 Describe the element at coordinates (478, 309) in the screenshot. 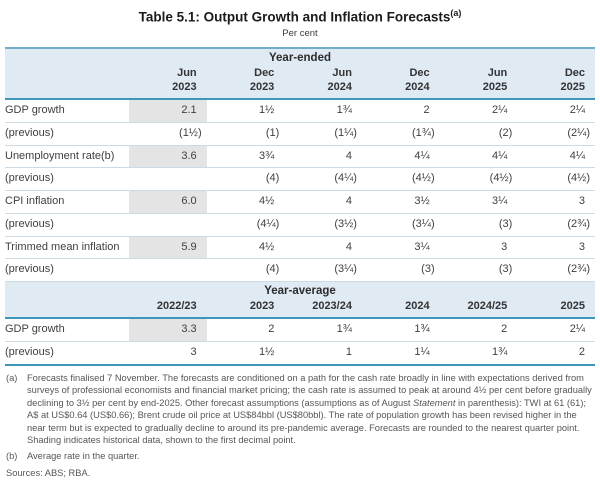

I see `column-header: 2024/25` at that location.